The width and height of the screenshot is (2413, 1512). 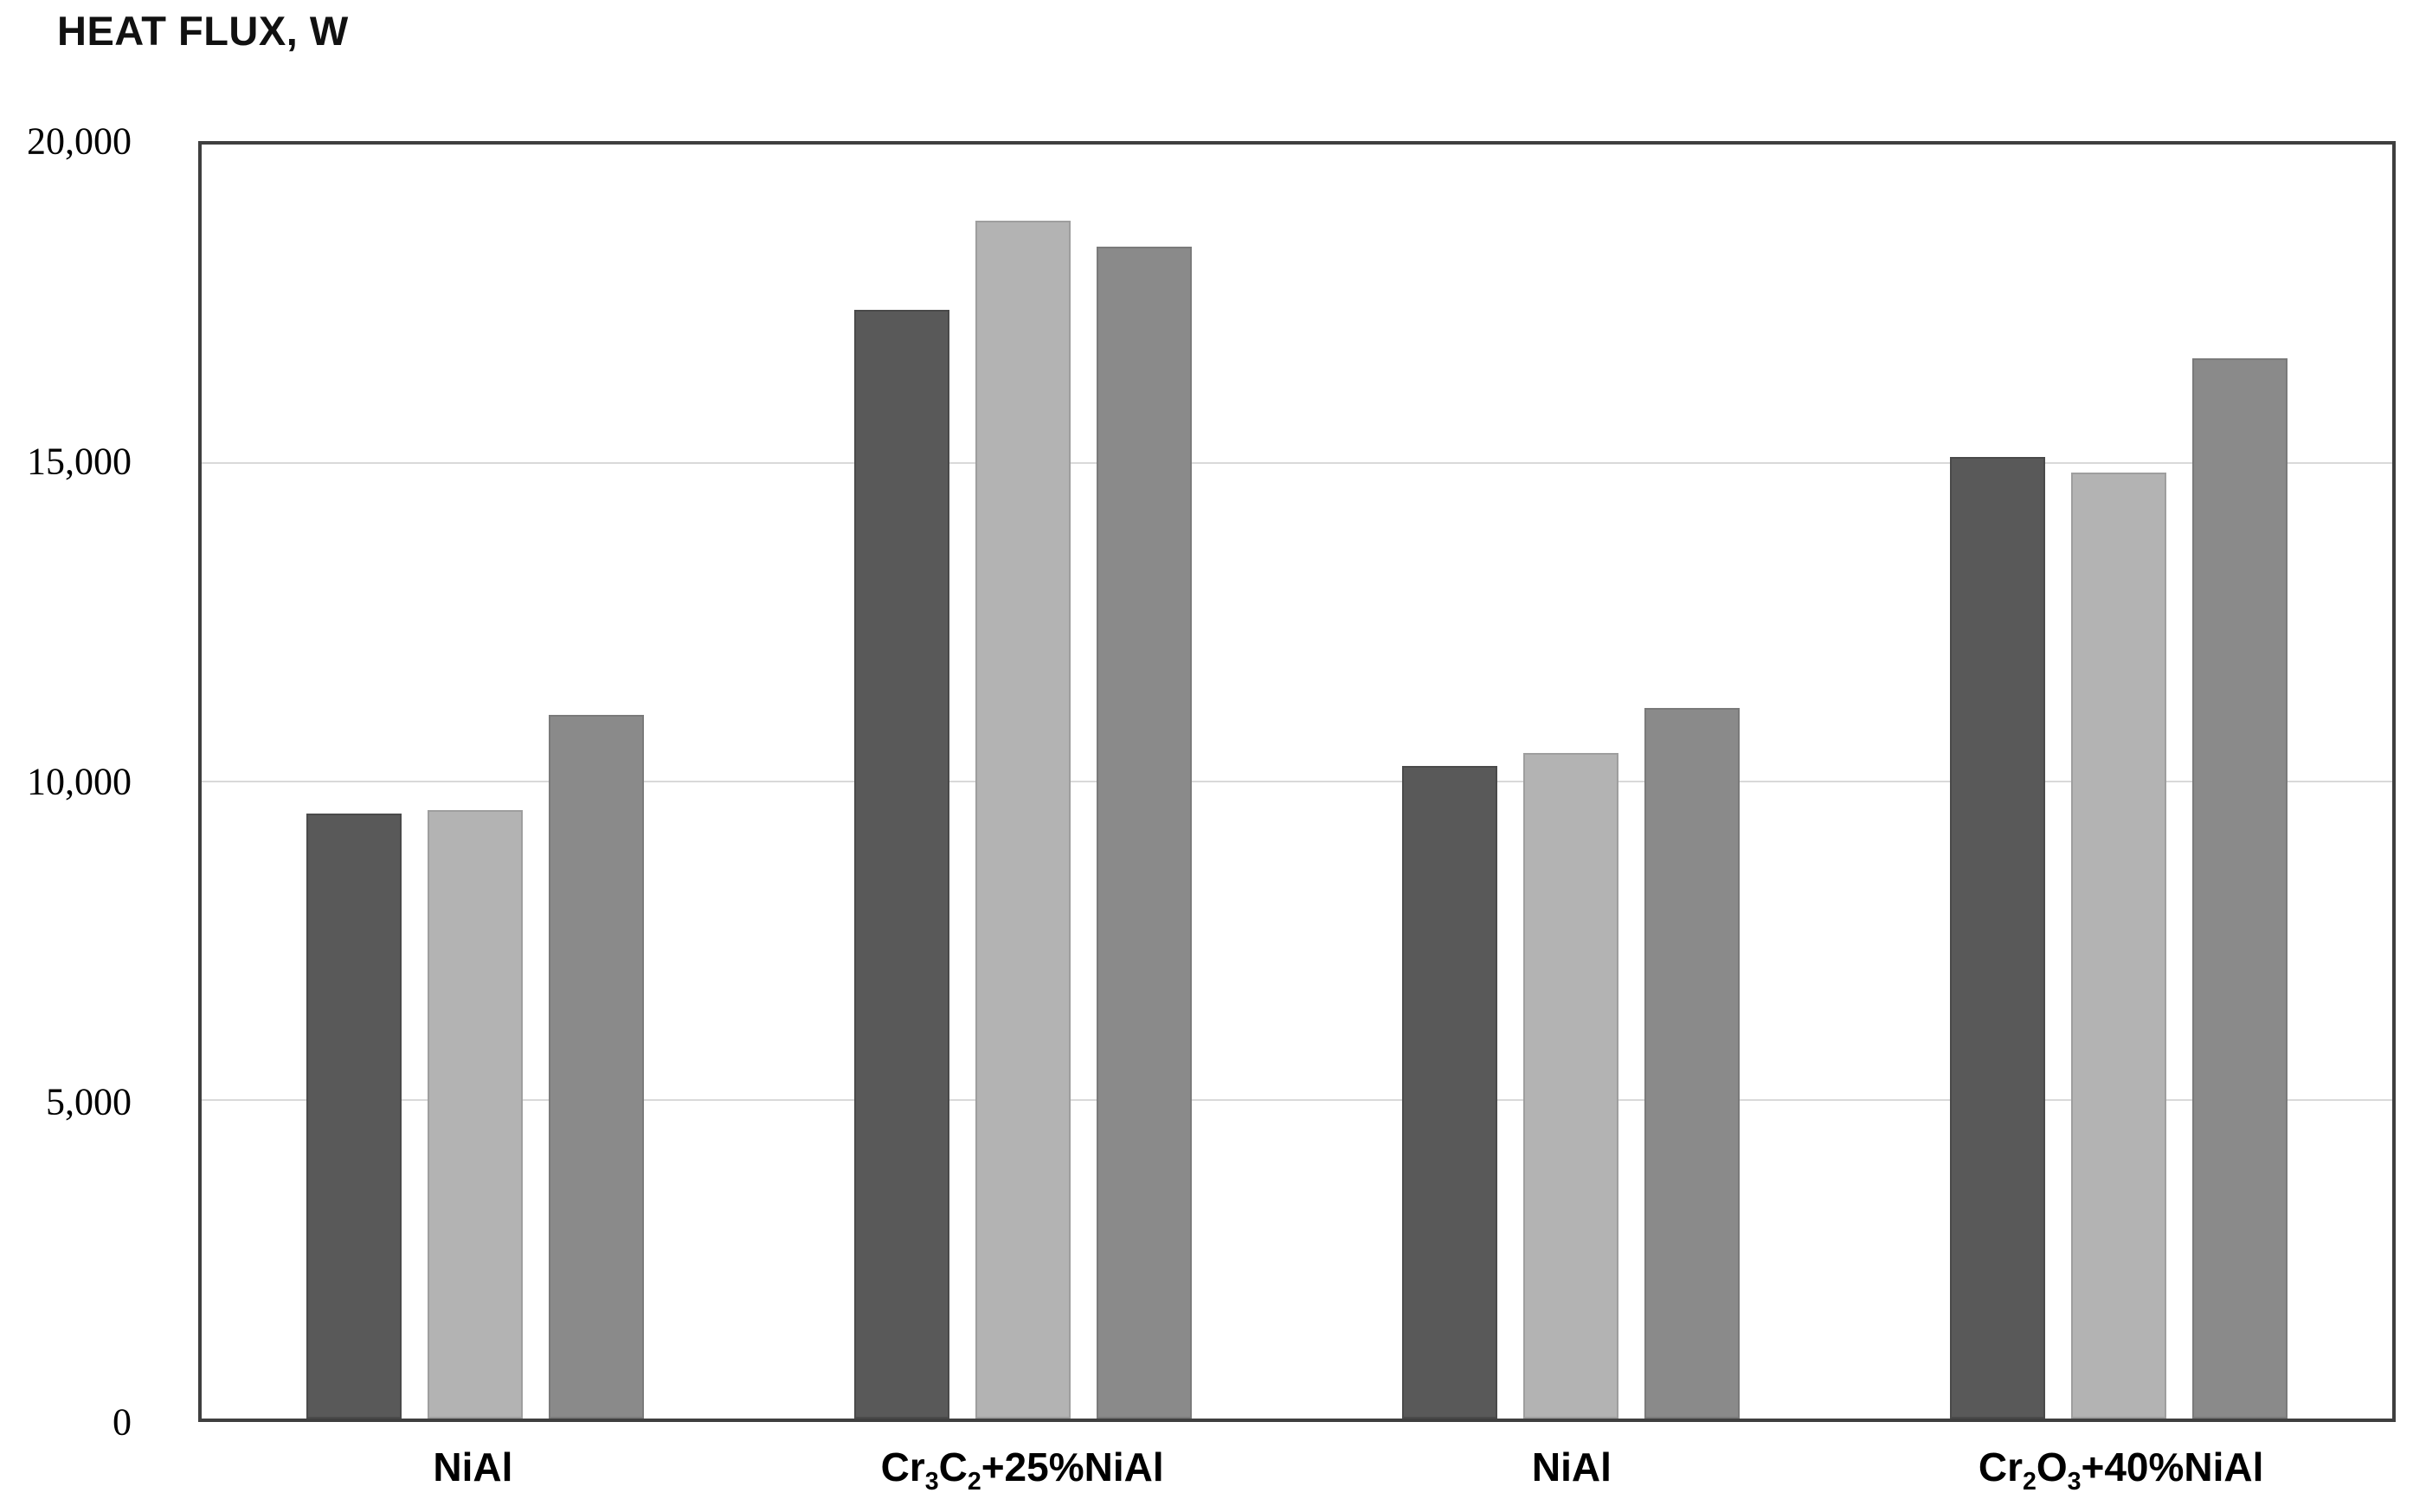 I want to click on y-axis-tick-label: 5,000, so click(x=89, y=1101).